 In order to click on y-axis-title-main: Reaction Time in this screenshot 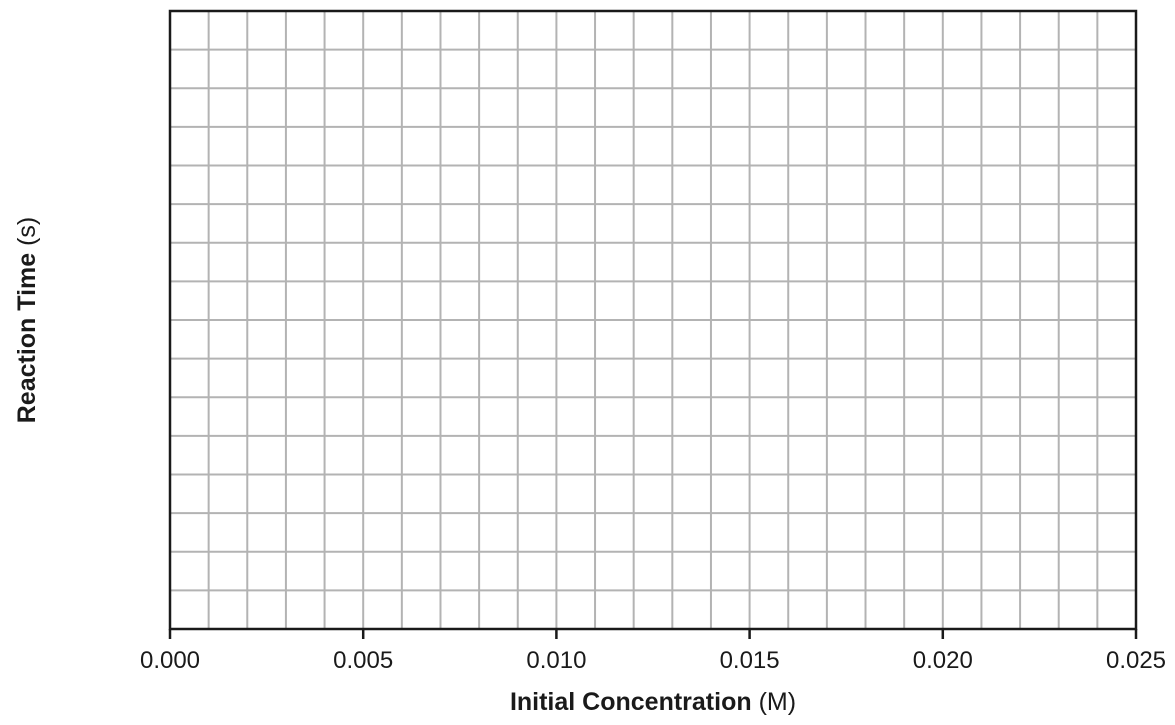, I will do `click(27, 338)`.